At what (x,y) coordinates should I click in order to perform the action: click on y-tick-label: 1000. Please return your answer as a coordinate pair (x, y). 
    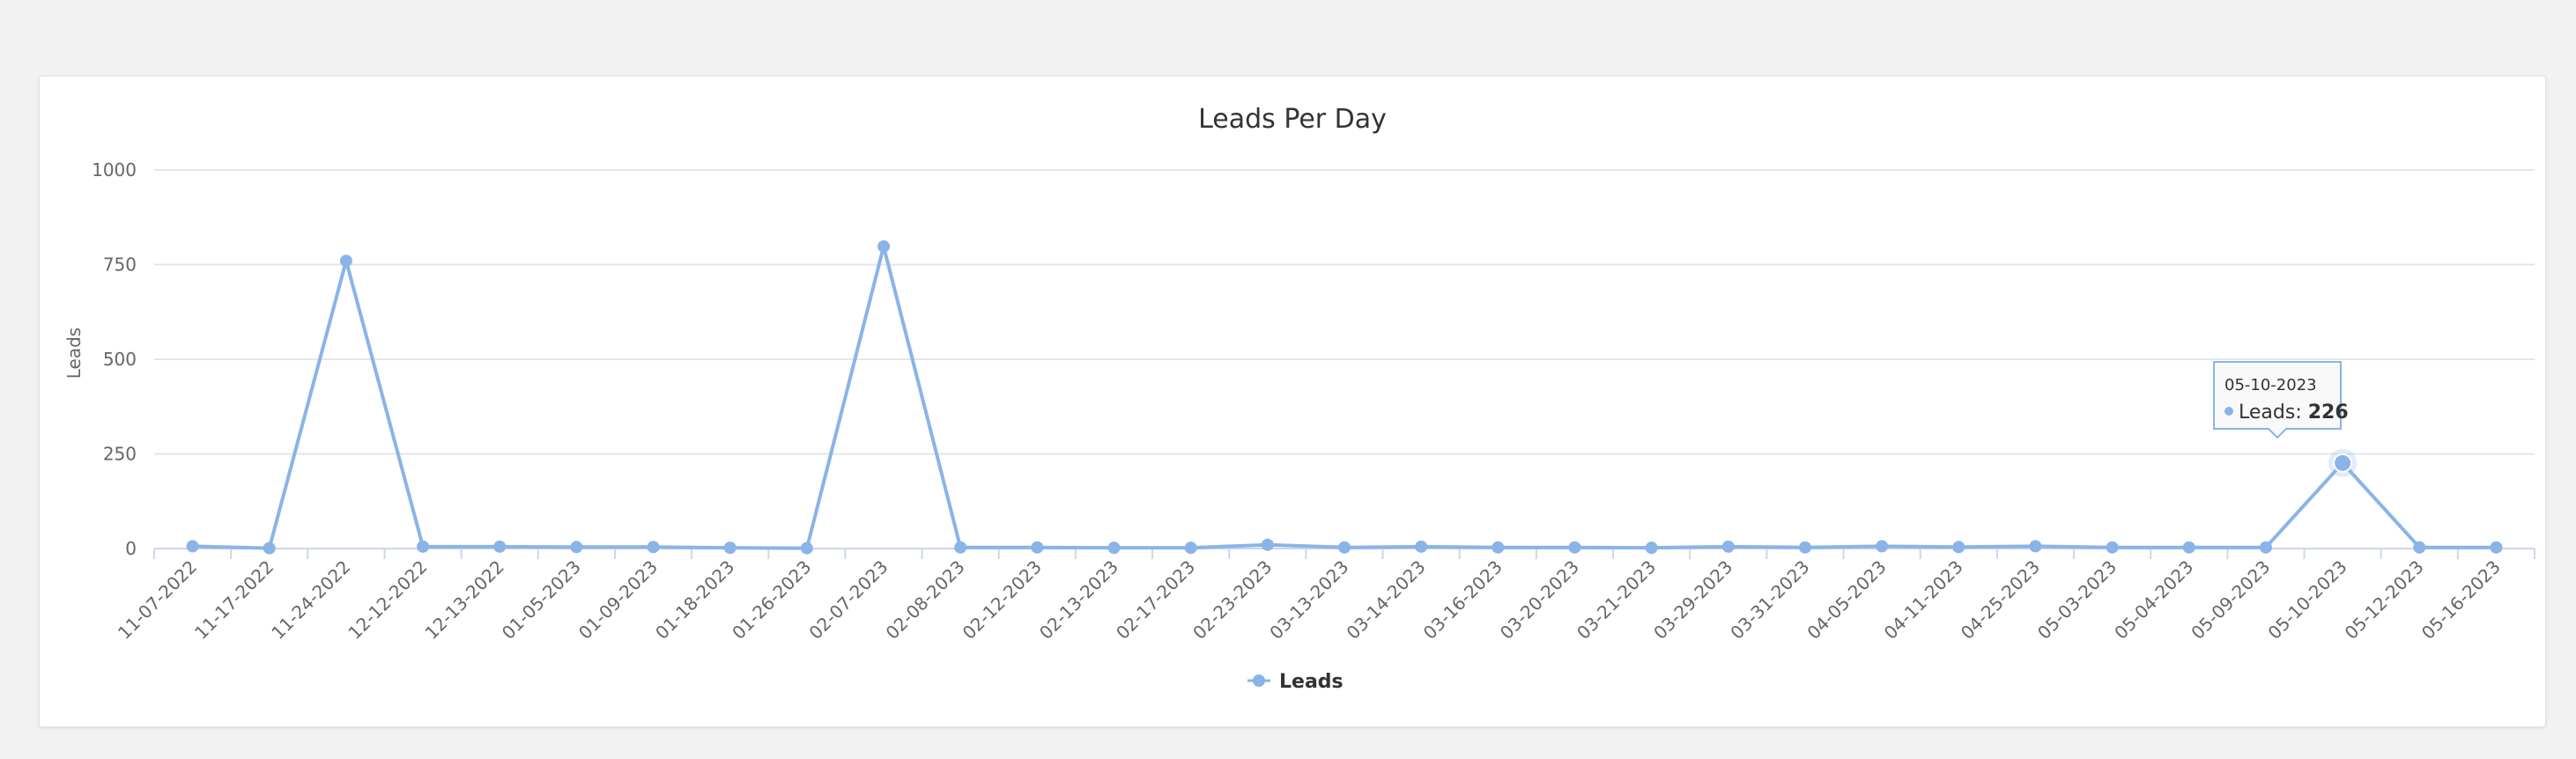
    Looking at the image, I should click on (115, 170).